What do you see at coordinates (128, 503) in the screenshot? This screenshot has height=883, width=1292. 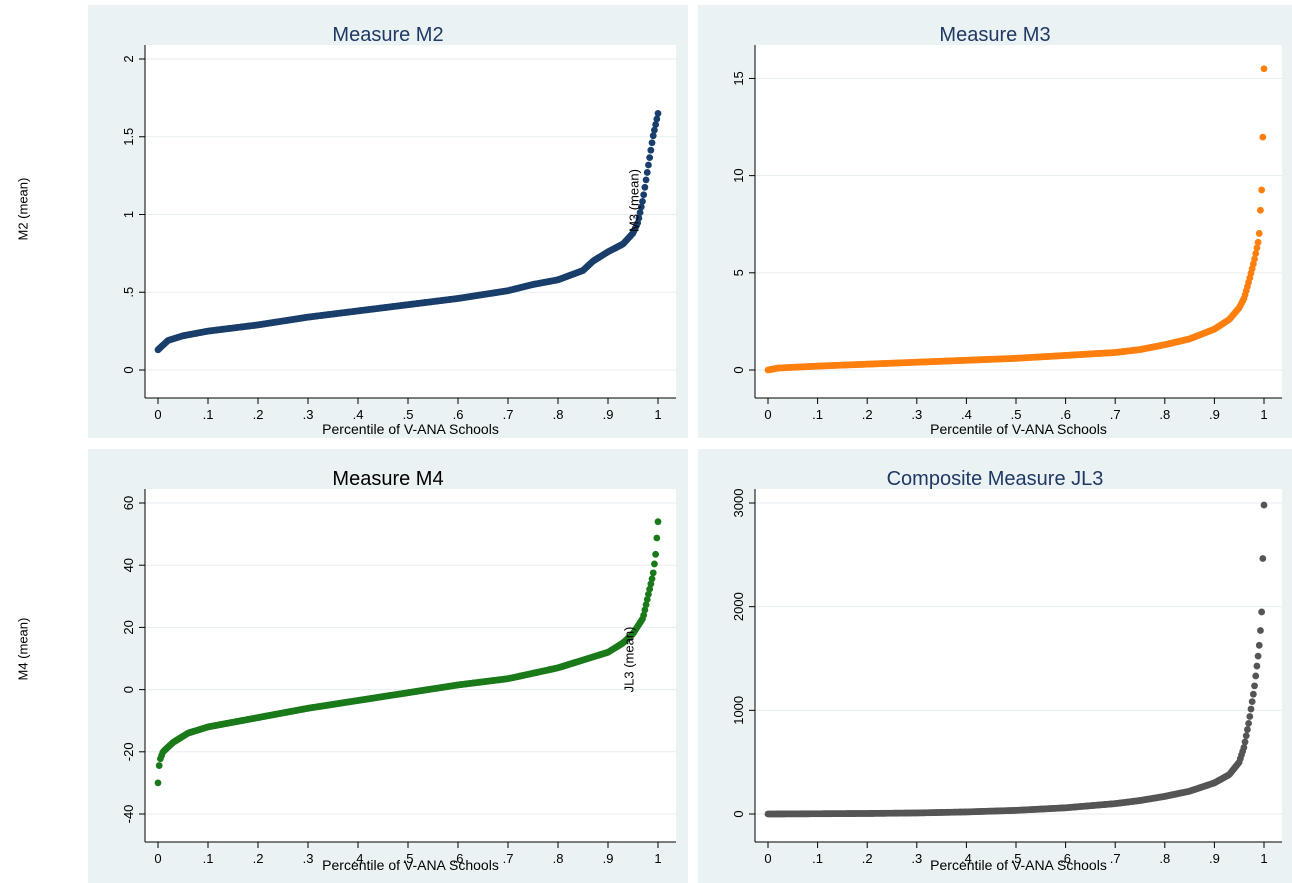 I see `y-tick-label: 60` at bounding box center [128, 503].